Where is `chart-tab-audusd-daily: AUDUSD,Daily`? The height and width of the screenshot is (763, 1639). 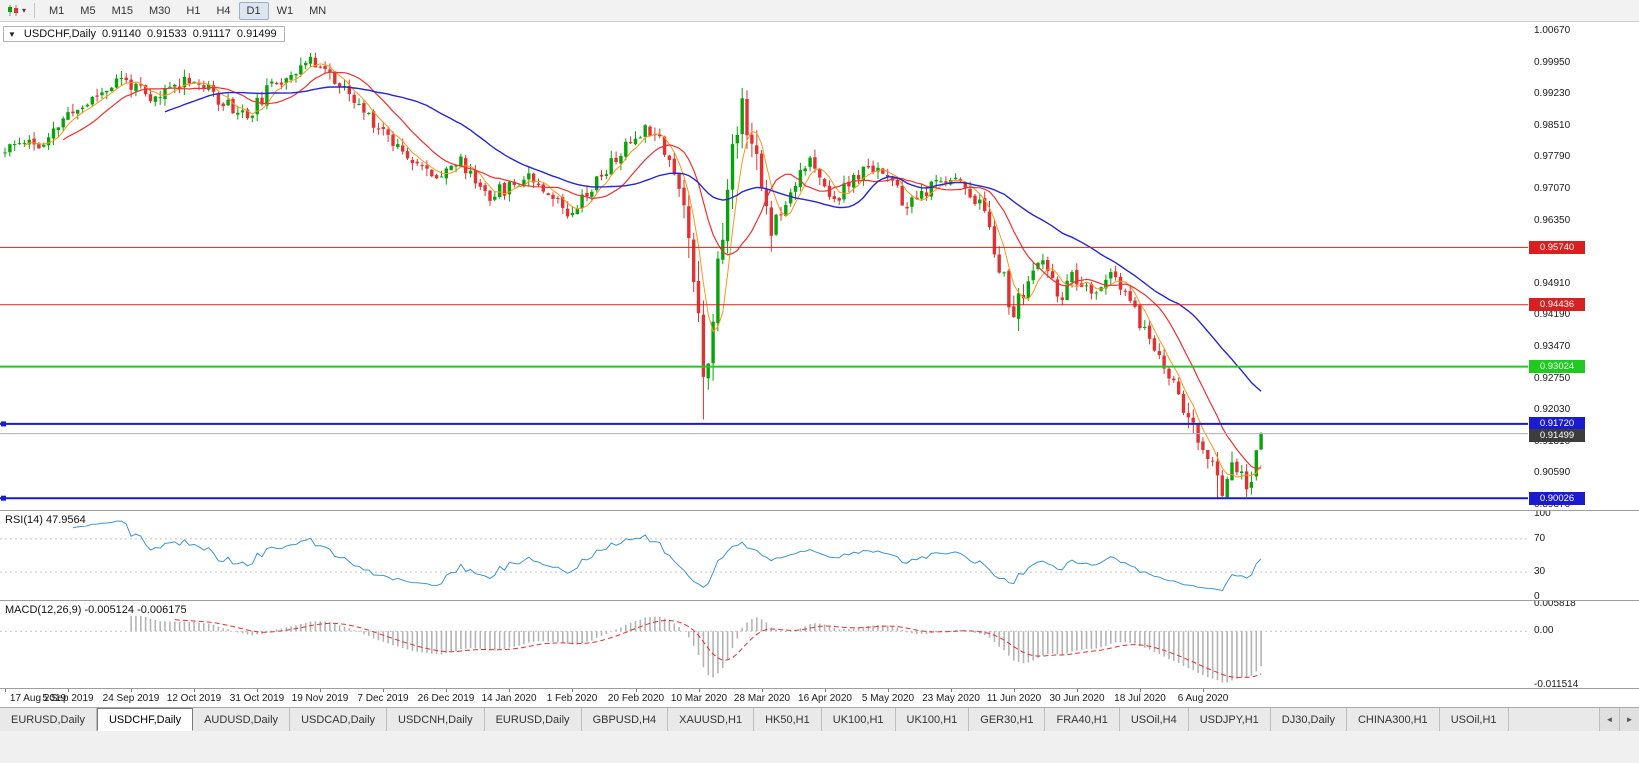
chart-tab-audusd-daily: AUDUSD,Daily is located at coordinates (242, 719).